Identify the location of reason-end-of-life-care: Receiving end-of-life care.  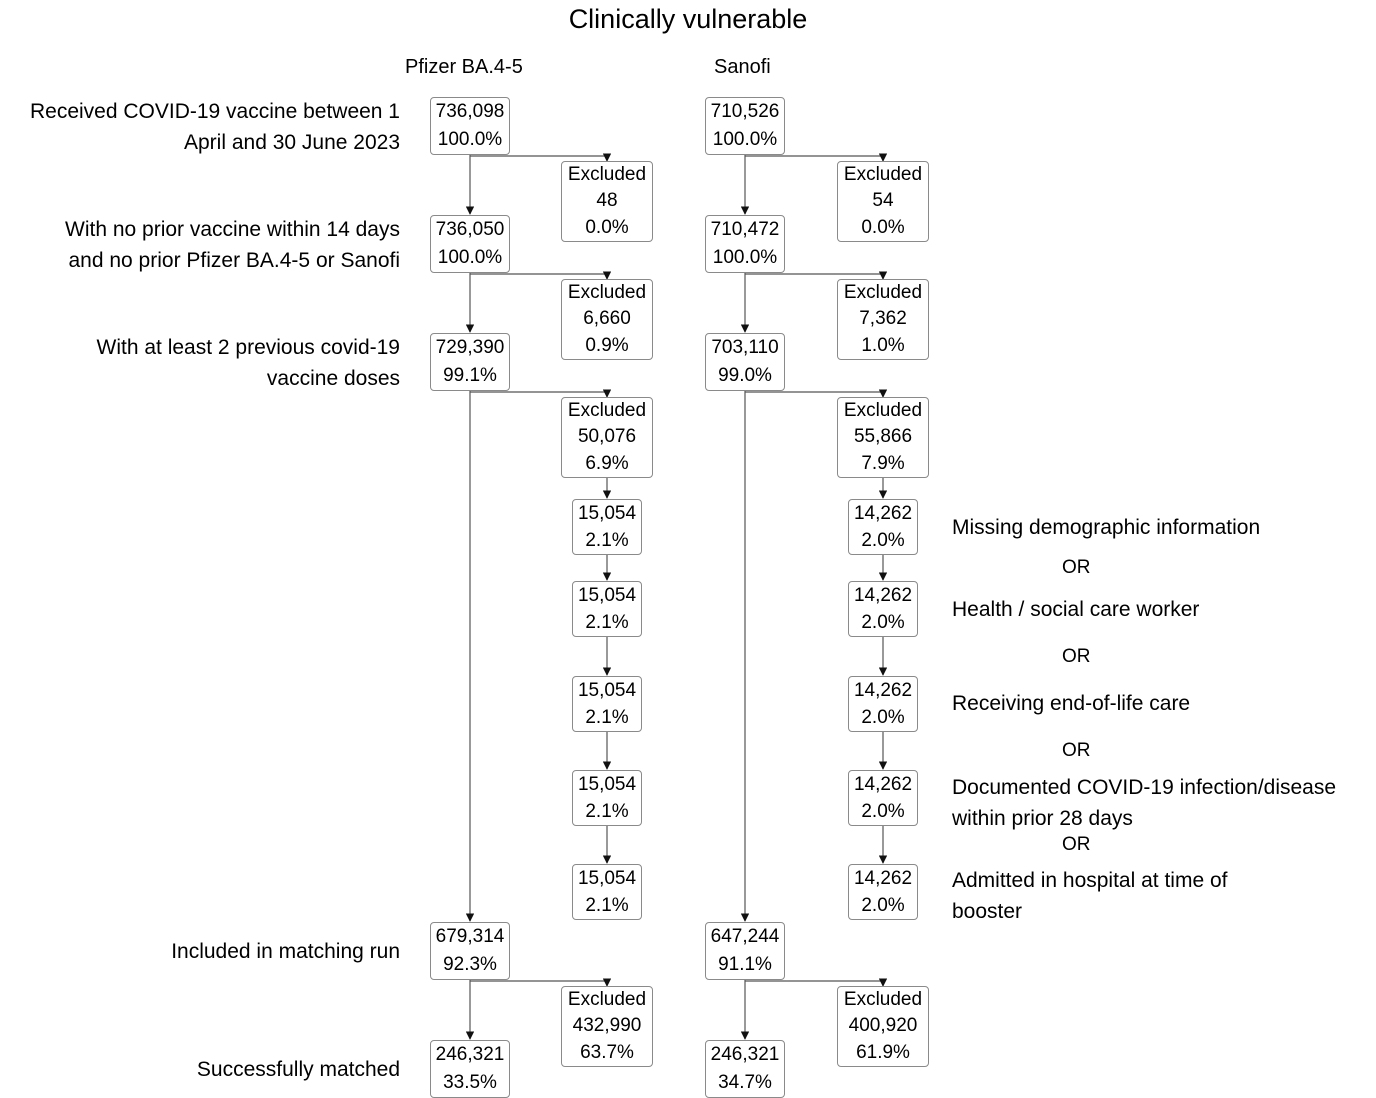
(1071, 703).